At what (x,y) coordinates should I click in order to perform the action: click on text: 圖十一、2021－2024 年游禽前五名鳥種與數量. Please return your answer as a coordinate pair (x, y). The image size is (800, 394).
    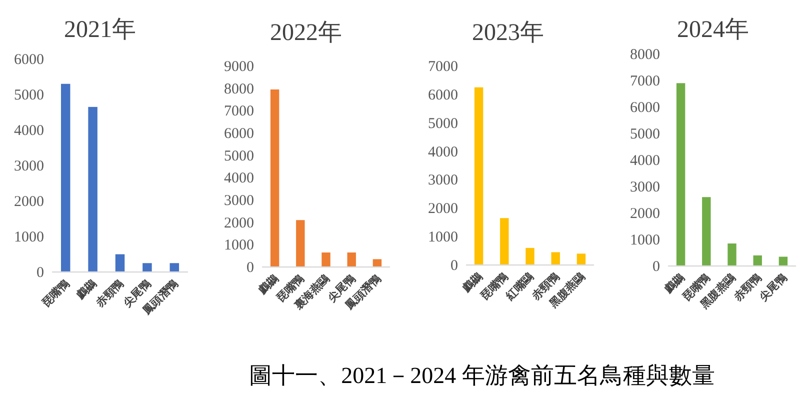
    Looking at the image, I should click on (482, 375).